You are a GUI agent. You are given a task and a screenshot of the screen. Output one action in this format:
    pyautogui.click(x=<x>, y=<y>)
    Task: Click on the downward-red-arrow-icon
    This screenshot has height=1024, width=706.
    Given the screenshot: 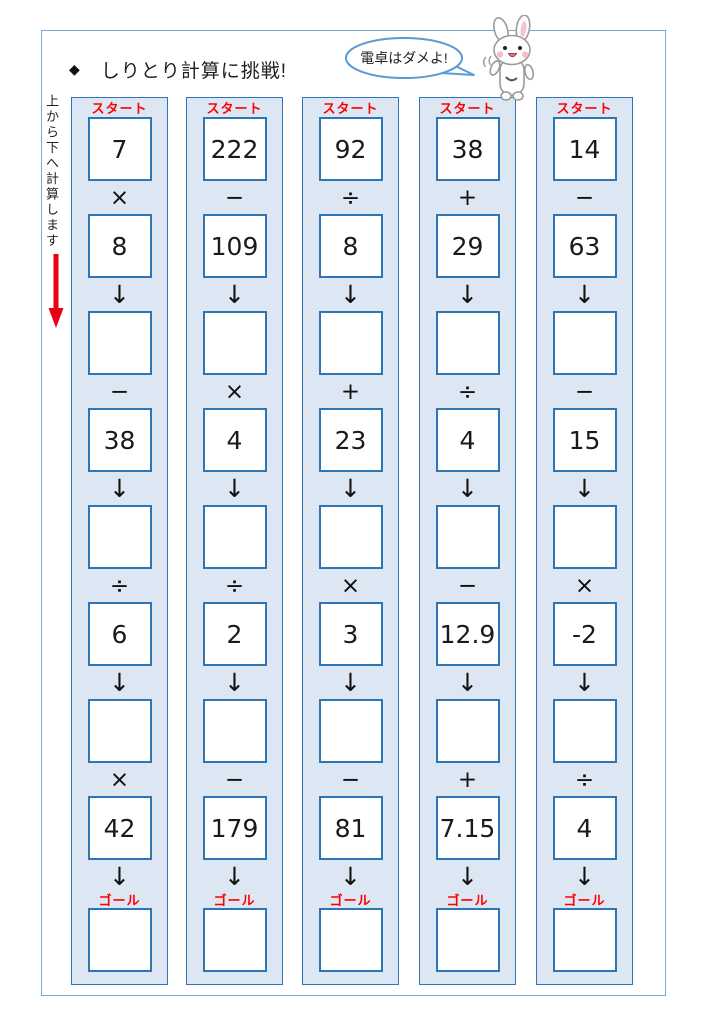 What is the action you would take?
    pyautogui.click(x=56, y=291)
    